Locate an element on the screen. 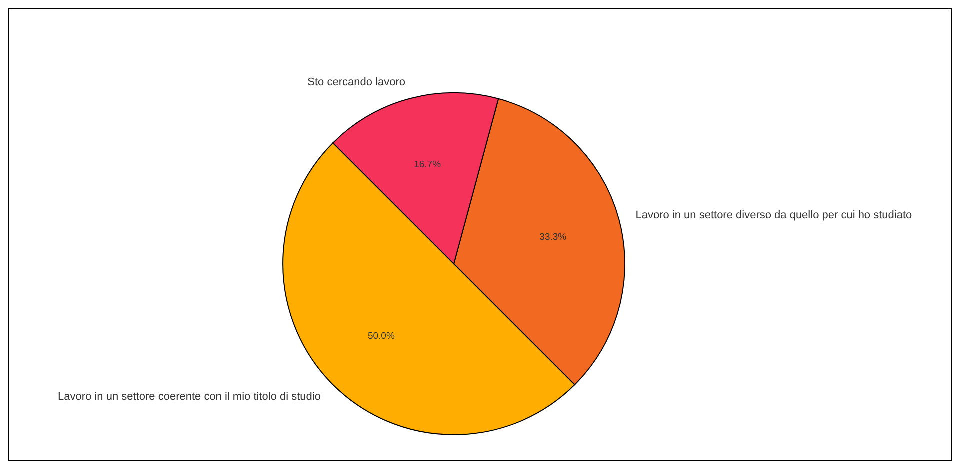 The image size is (960, 469). slice-label: Lavoro in un settore coerente con il mio titolo di studio is located at coordinates (189, 397).